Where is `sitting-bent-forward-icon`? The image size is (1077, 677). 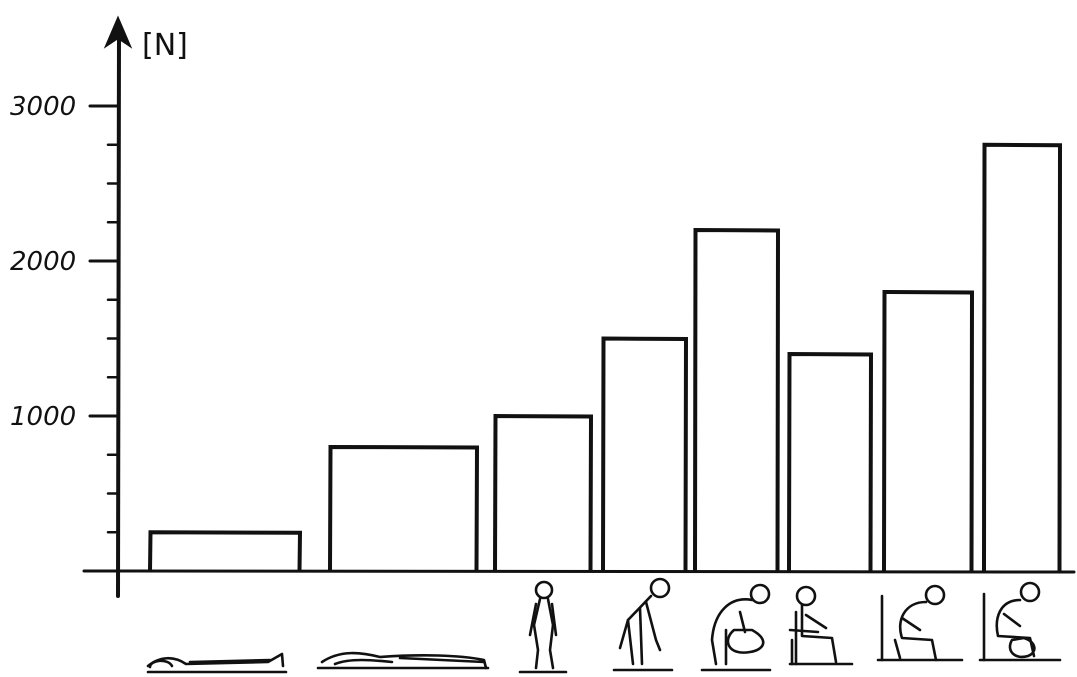
sitting-bent-forward-icon is located at coordinates (920, 623).